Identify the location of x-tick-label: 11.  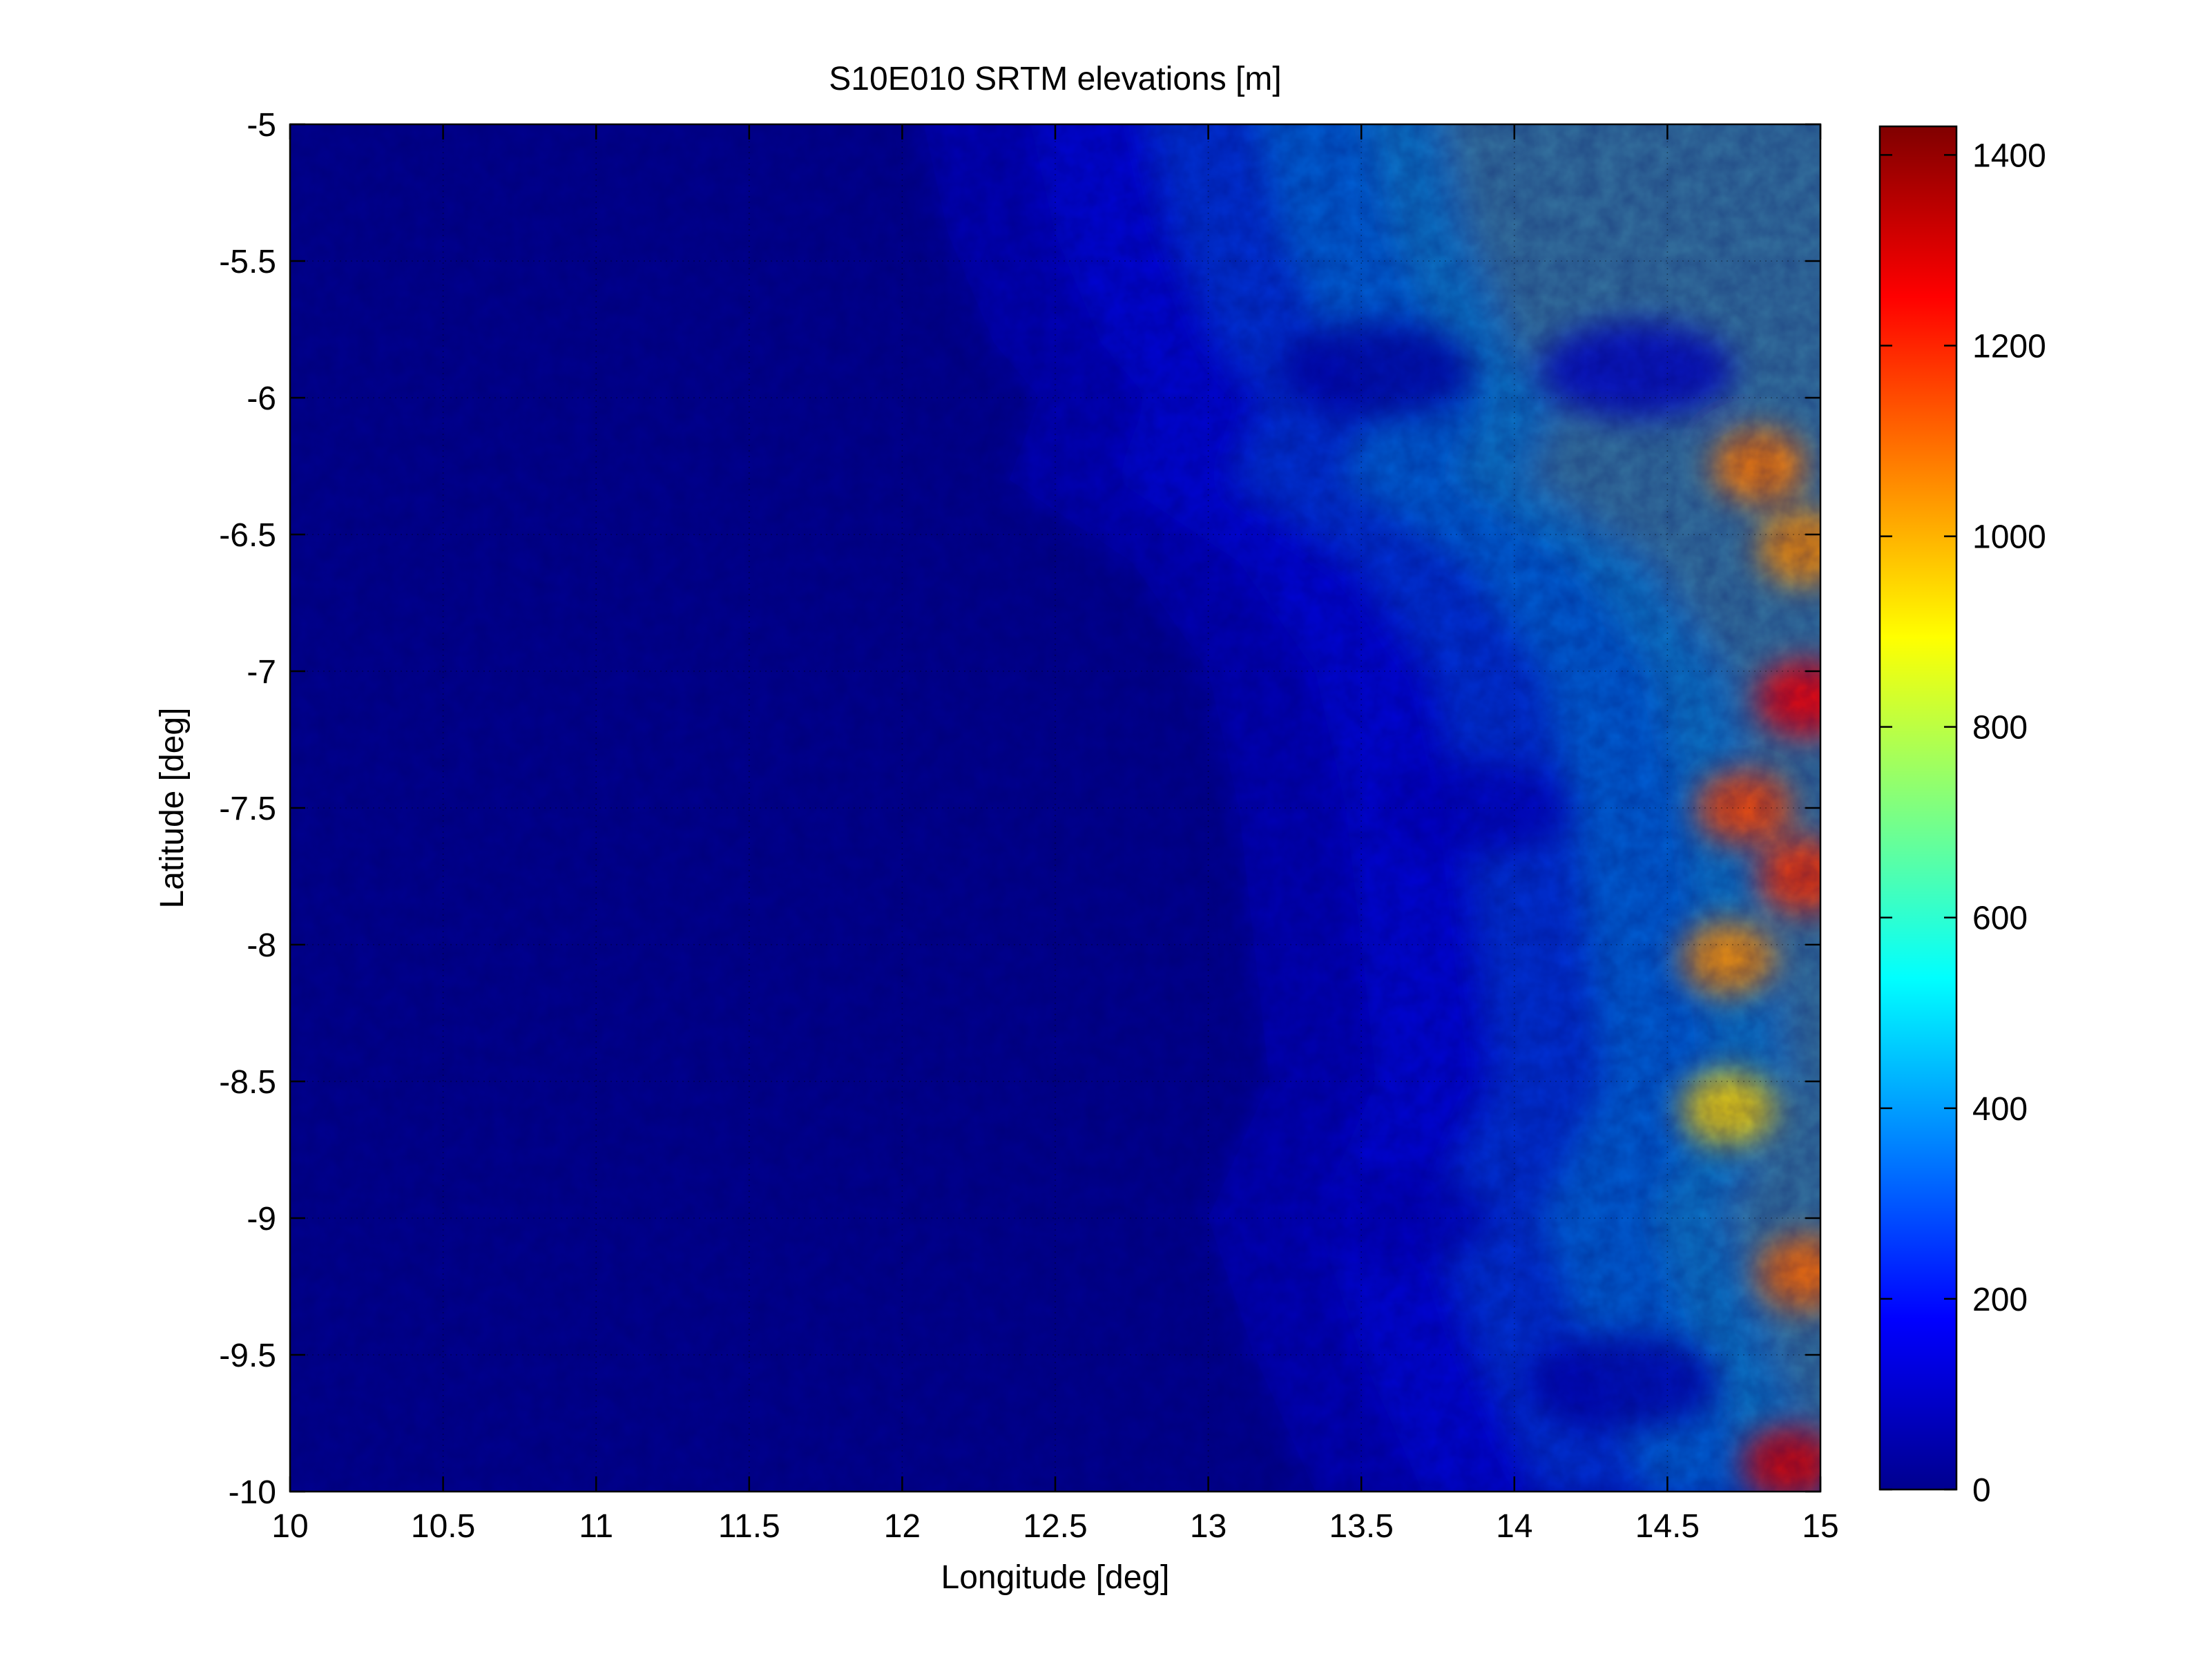
(596, 1527).